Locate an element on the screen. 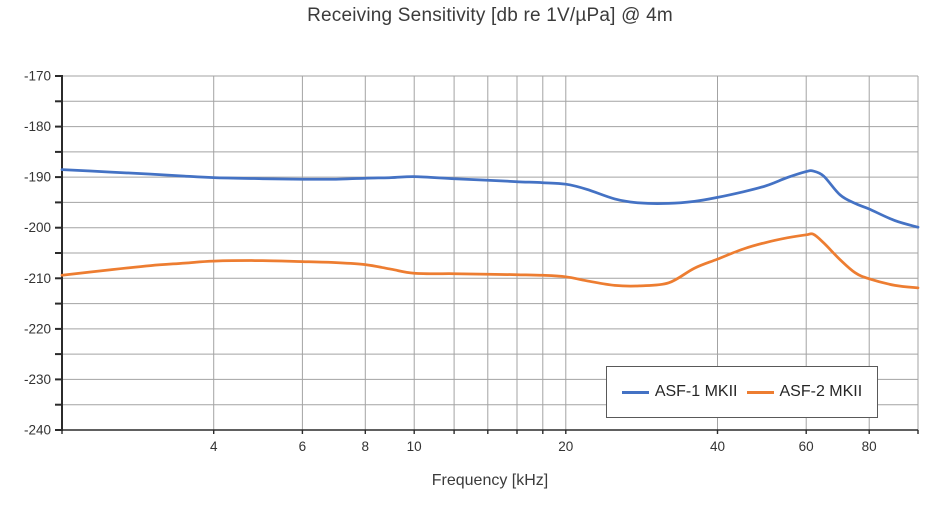 The height and width of the screenshot is (512, 930). legend-item-asf2-mkii: ASF-2 MKII is located at coordinates (804, 392).